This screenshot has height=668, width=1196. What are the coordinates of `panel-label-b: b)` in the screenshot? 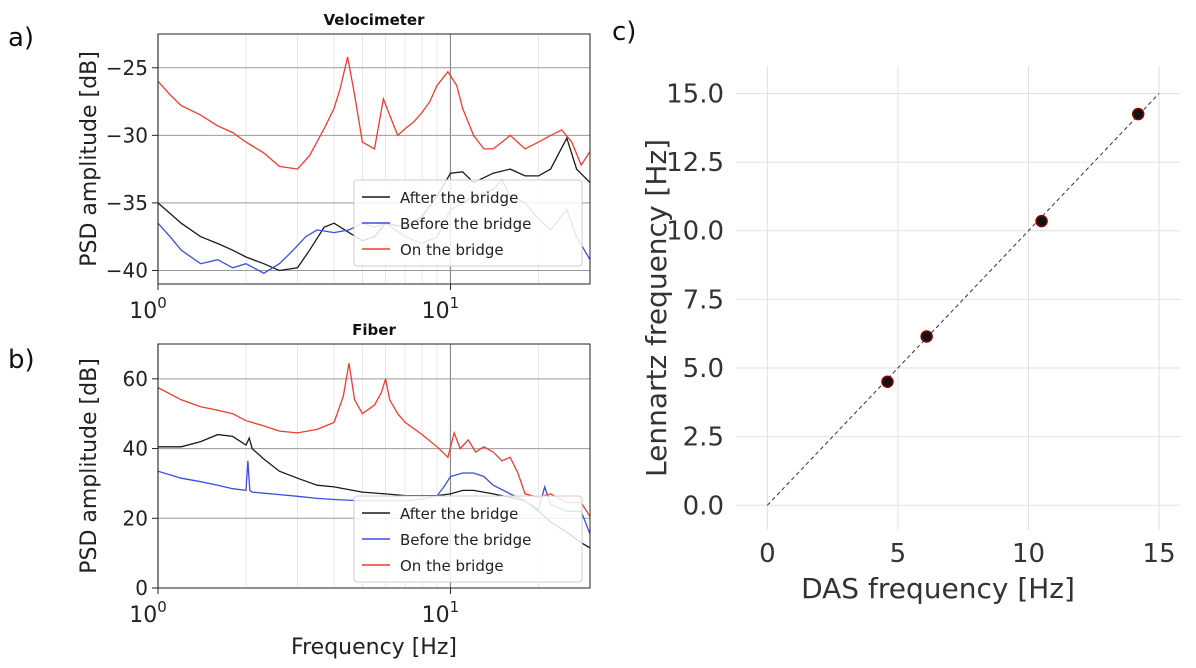 It's located at (21, 360).